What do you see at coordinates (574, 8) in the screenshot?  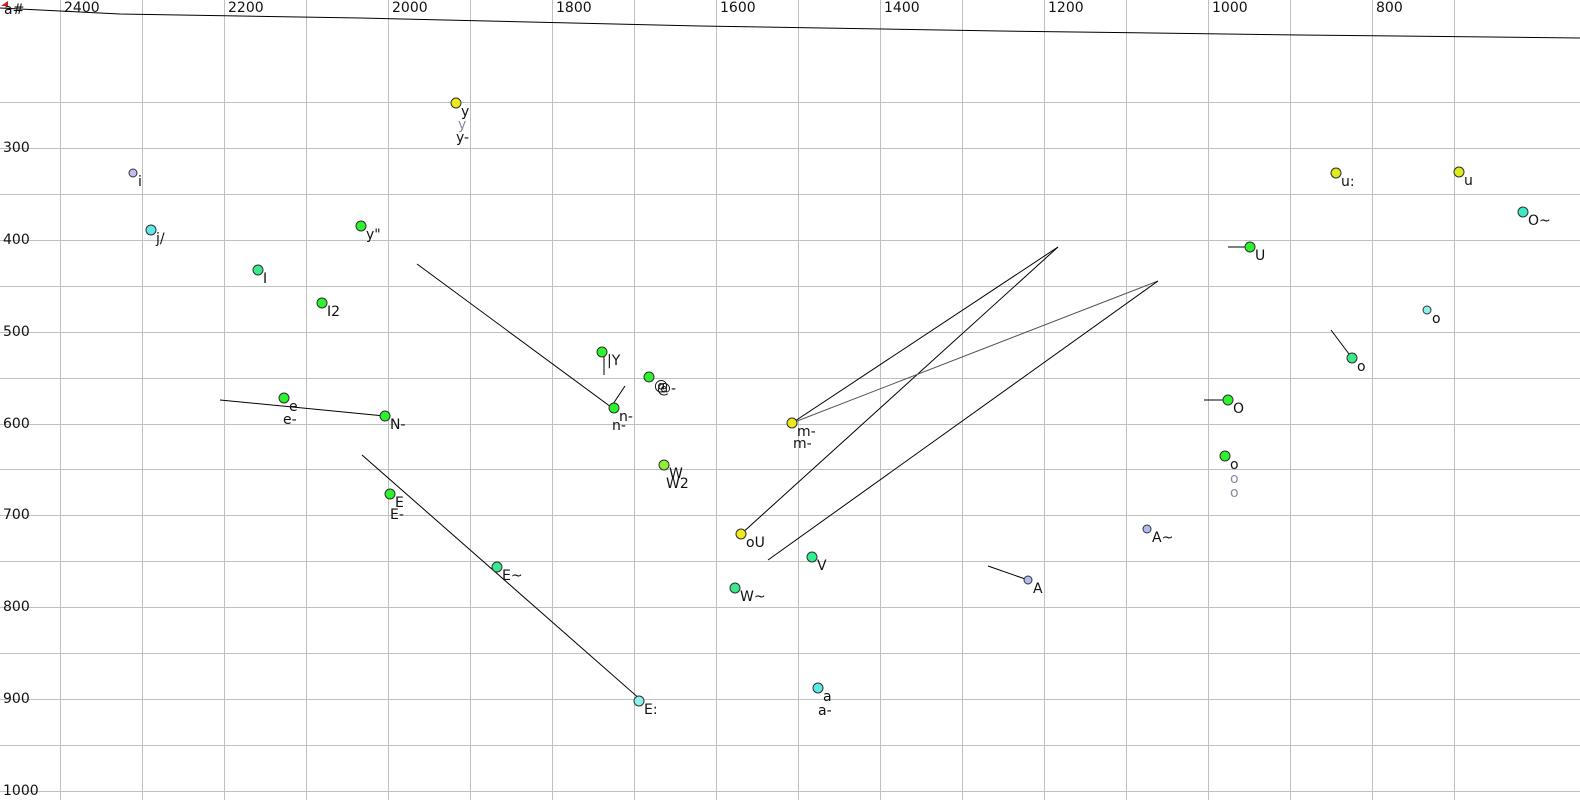 I see `x-tick-label: 1800` at bounding box center [574, 8].